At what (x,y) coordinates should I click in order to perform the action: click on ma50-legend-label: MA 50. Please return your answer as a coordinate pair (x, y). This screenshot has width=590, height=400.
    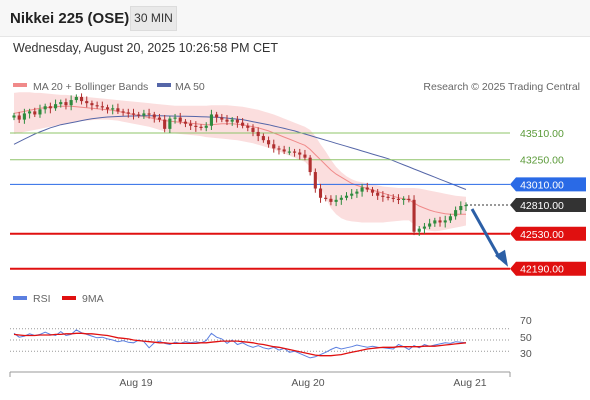
    Looking at the image, I should click on (190, 87).